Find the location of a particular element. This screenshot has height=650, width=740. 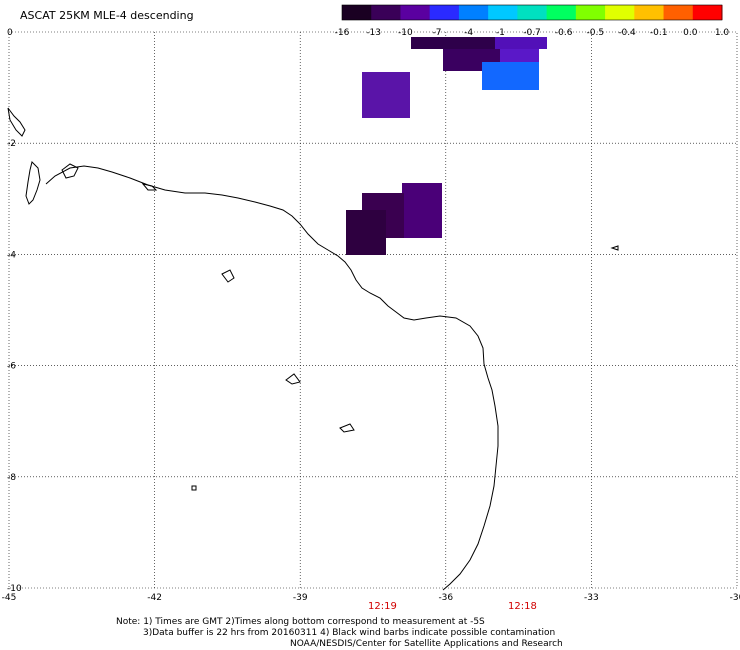

y-tick-label: -2 is located at coordinates (11, 144).